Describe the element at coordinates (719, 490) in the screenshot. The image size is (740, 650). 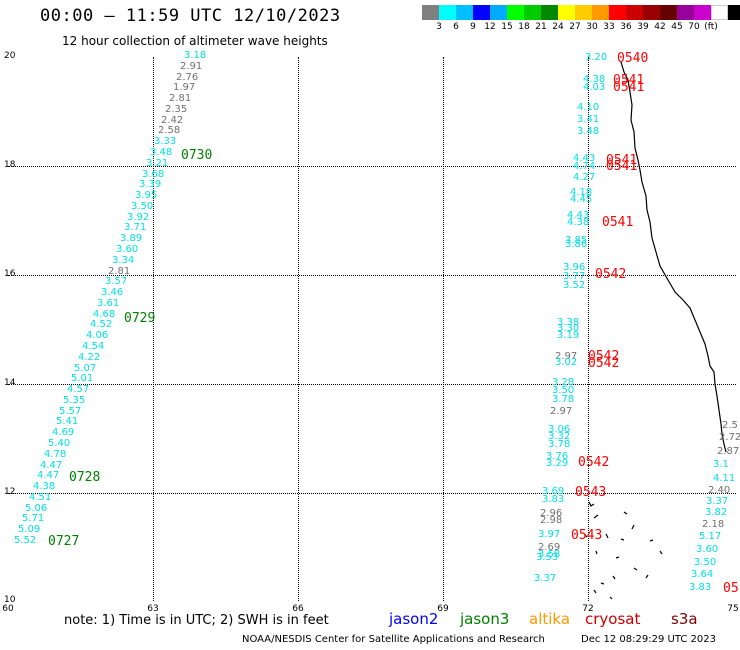
I see `wave-height-value: 2.40` at that location.